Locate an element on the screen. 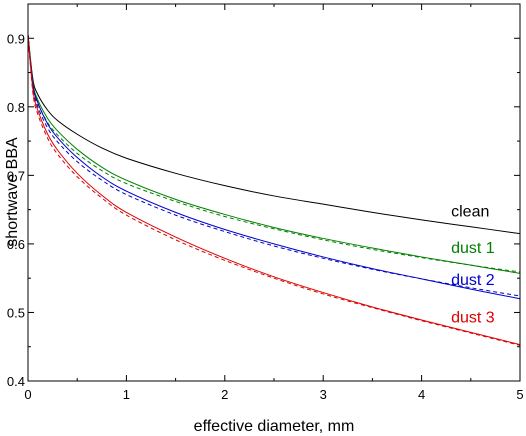  x-tick-label: 3 is located at coordinates (323, 394).